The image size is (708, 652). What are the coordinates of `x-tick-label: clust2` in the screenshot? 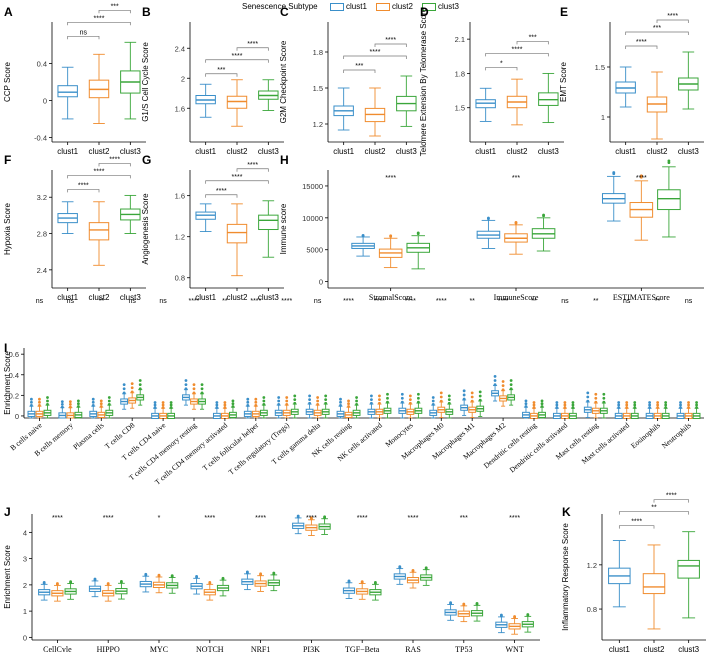 It's located at (99, 297).